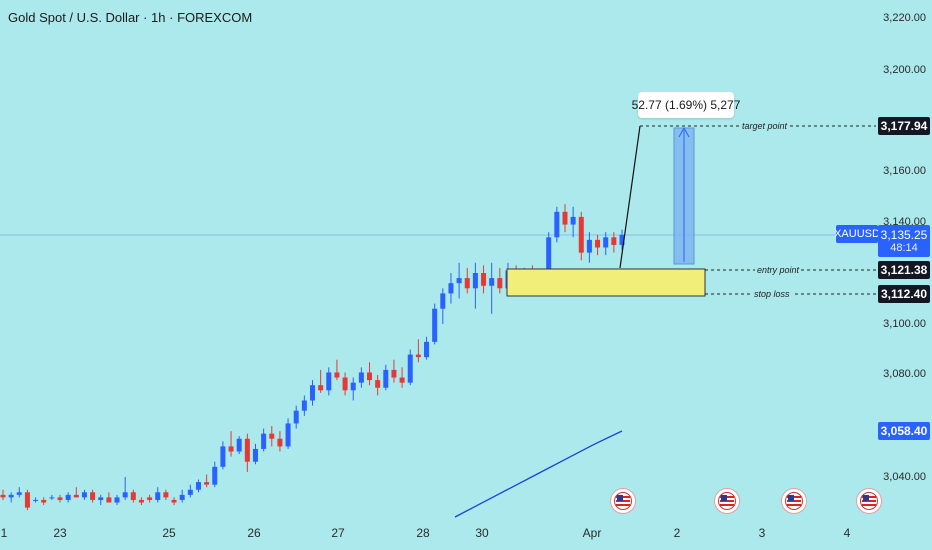  I want to click on ticker-tag: XAUUSD, so click(857, 234).